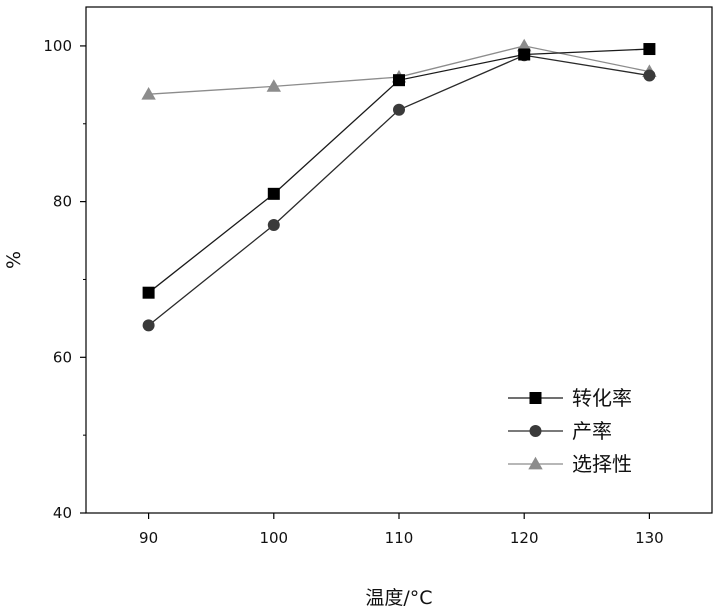  What do you see at coordinates (602, 398) in the screenshot?
I see `legend-label: 转化率` at bounding box center [602, 398].